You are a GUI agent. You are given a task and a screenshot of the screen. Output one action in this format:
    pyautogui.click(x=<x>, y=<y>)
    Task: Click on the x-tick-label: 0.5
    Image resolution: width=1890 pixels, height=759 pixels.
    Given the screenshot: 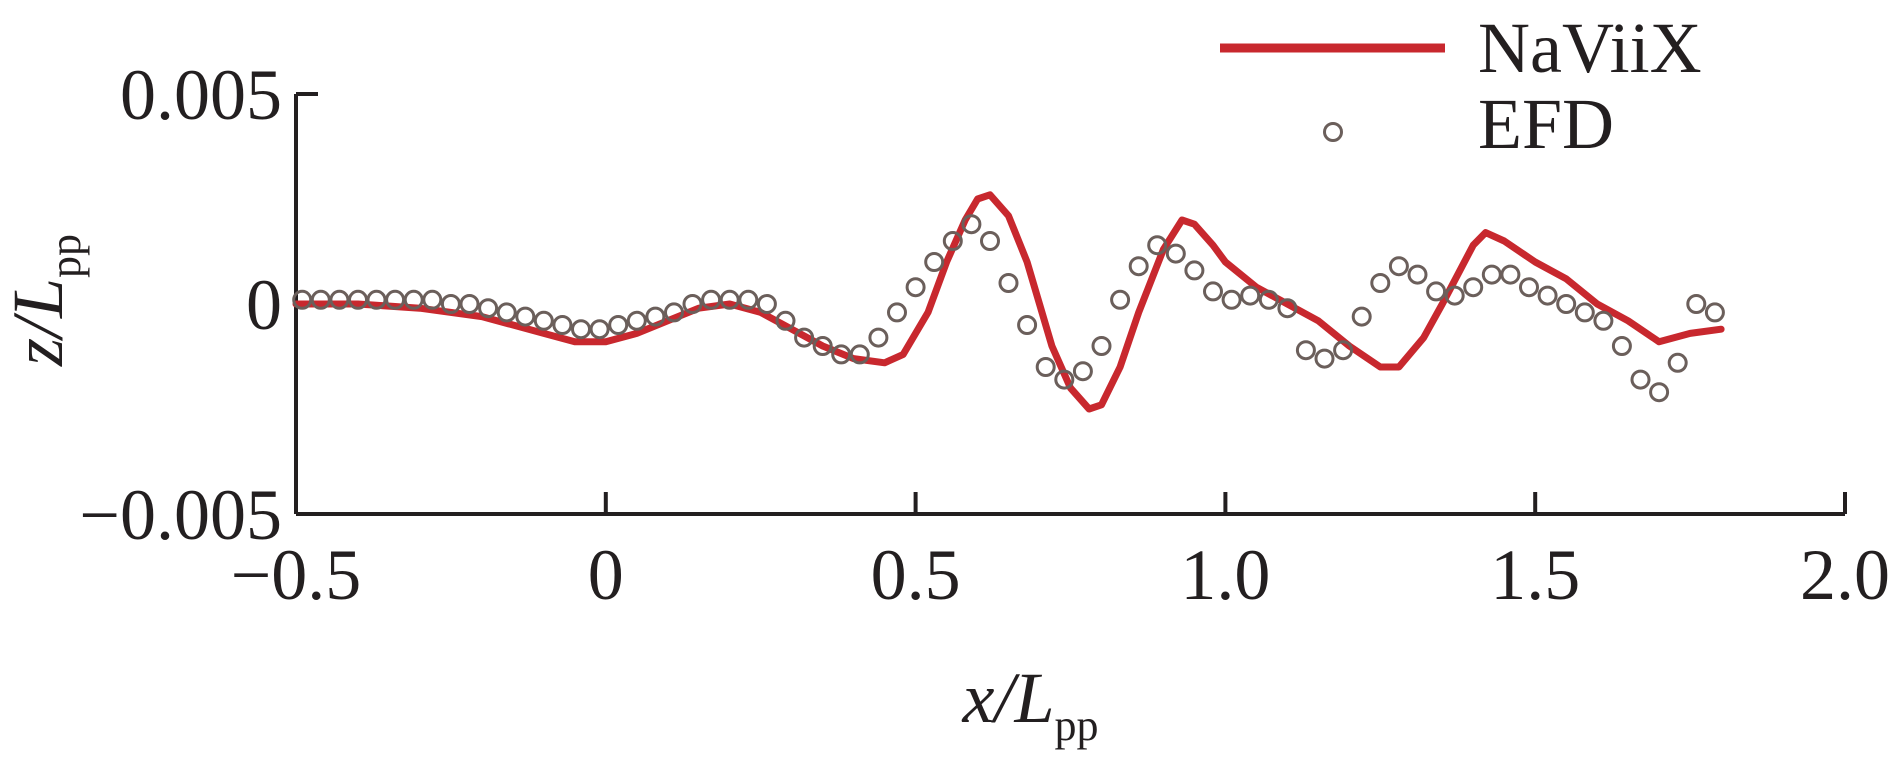 What is the action you would take?
    pyautogui.click(x=916, y=575)
    